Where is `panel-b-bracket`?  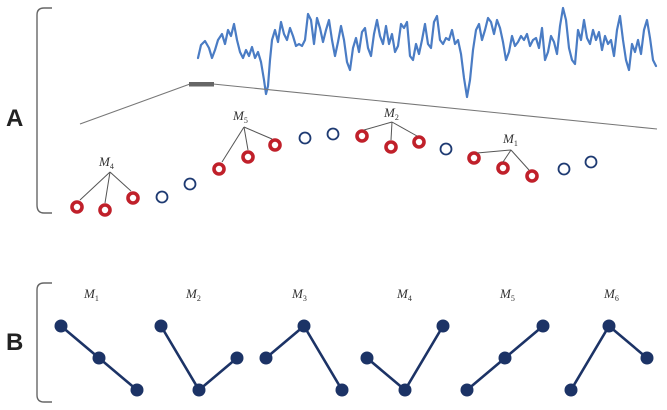 panel-b-bracket is located at coordinates (44, 342).